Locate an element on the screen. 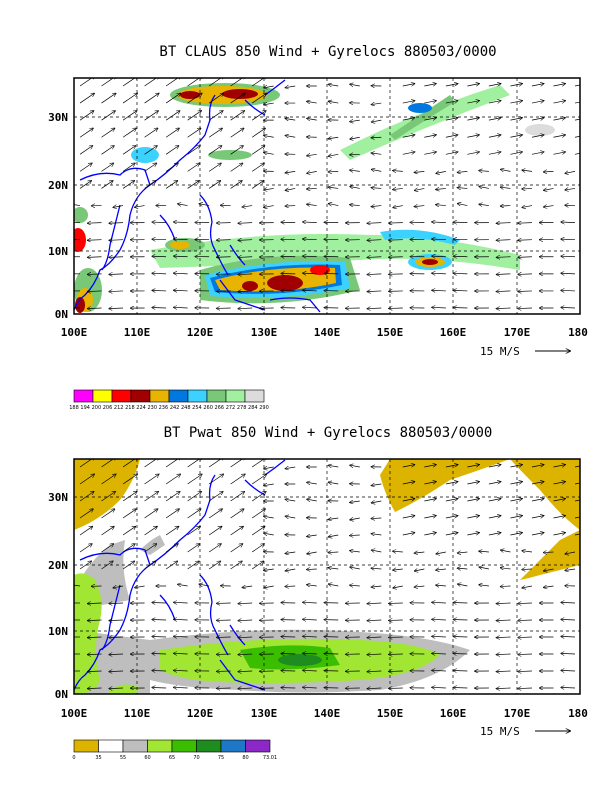  colorbar-tick-label: 236 is located at coordinates (164, 408).